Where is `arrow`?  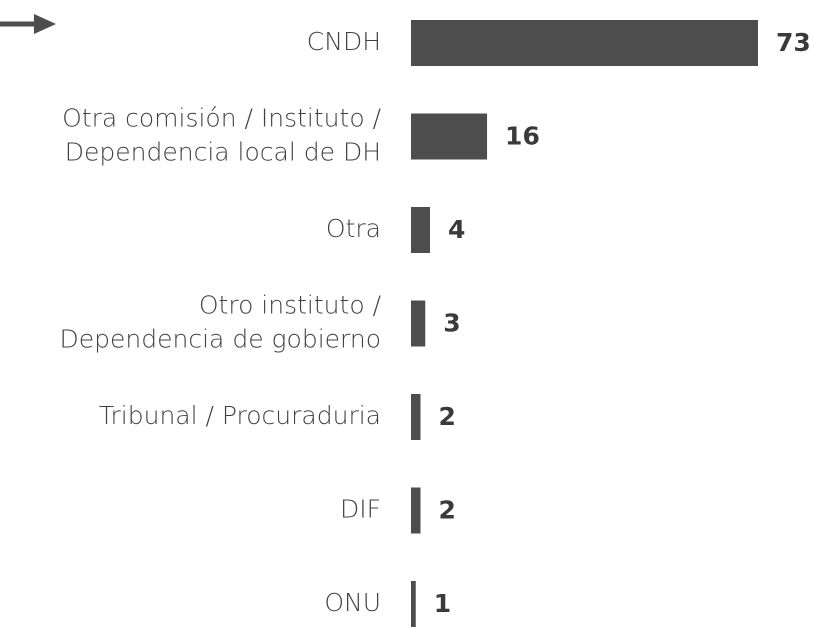
arrow is located at coordinates (28, 24).